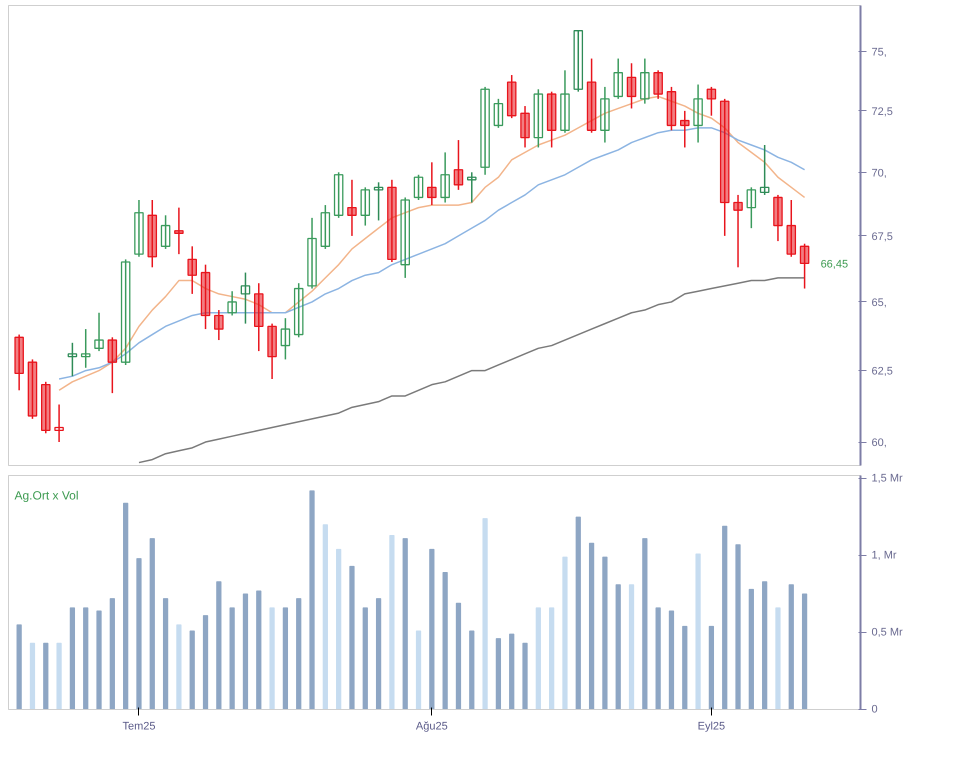 The height and width of the screenshot is (775, 960). What do you see at coordinates (888, 478) in the screenshot?
I see `y-tick-label: 1,5 Mr` at bounding box center [888, 478].